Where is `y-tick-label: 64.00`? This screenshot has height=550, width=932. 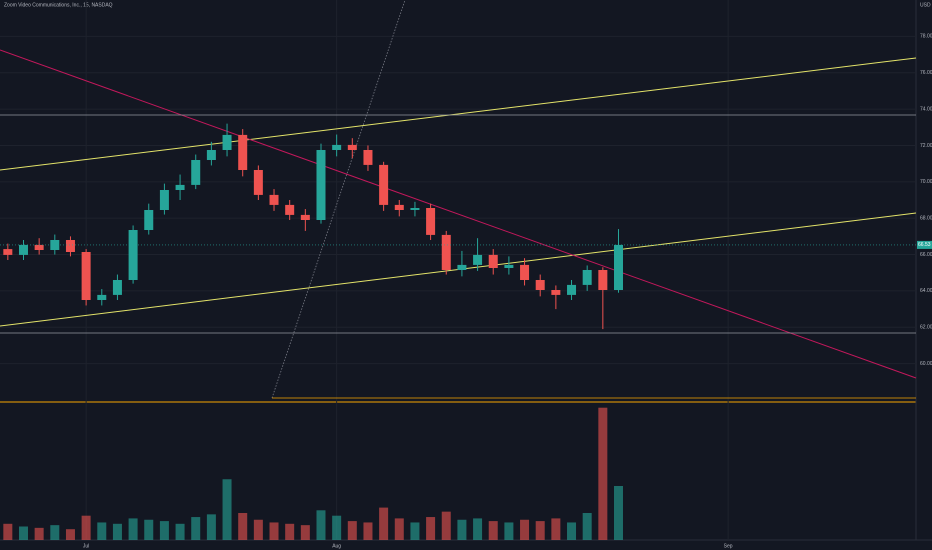 y-tick-label: 64.00 is located at coordinates (926, 291).